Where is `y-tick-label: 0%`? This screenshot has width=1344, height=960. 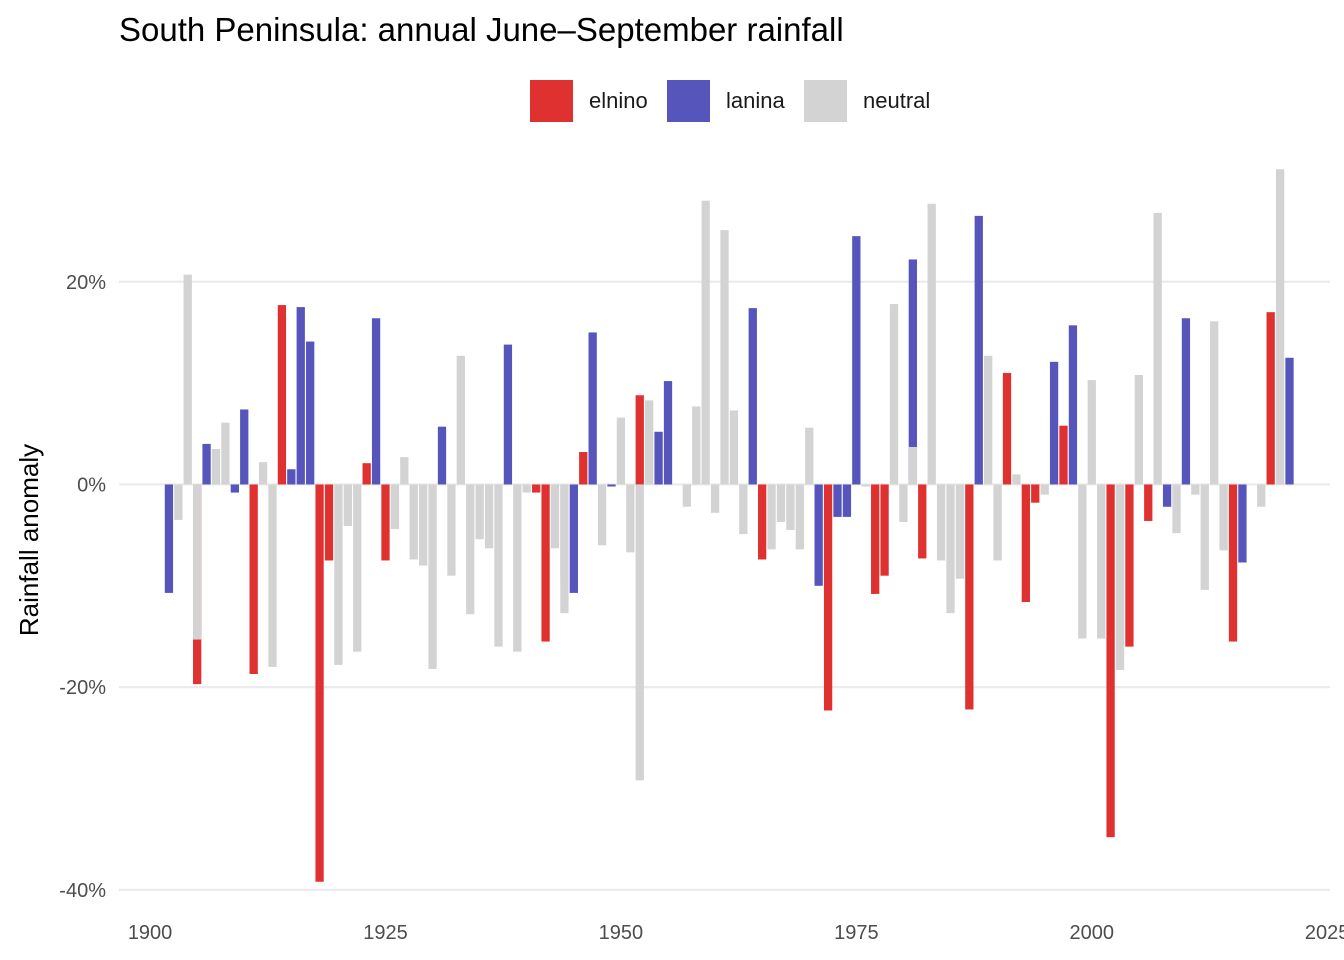 y-tick-label: 0% is located at coordinates (91, 485).